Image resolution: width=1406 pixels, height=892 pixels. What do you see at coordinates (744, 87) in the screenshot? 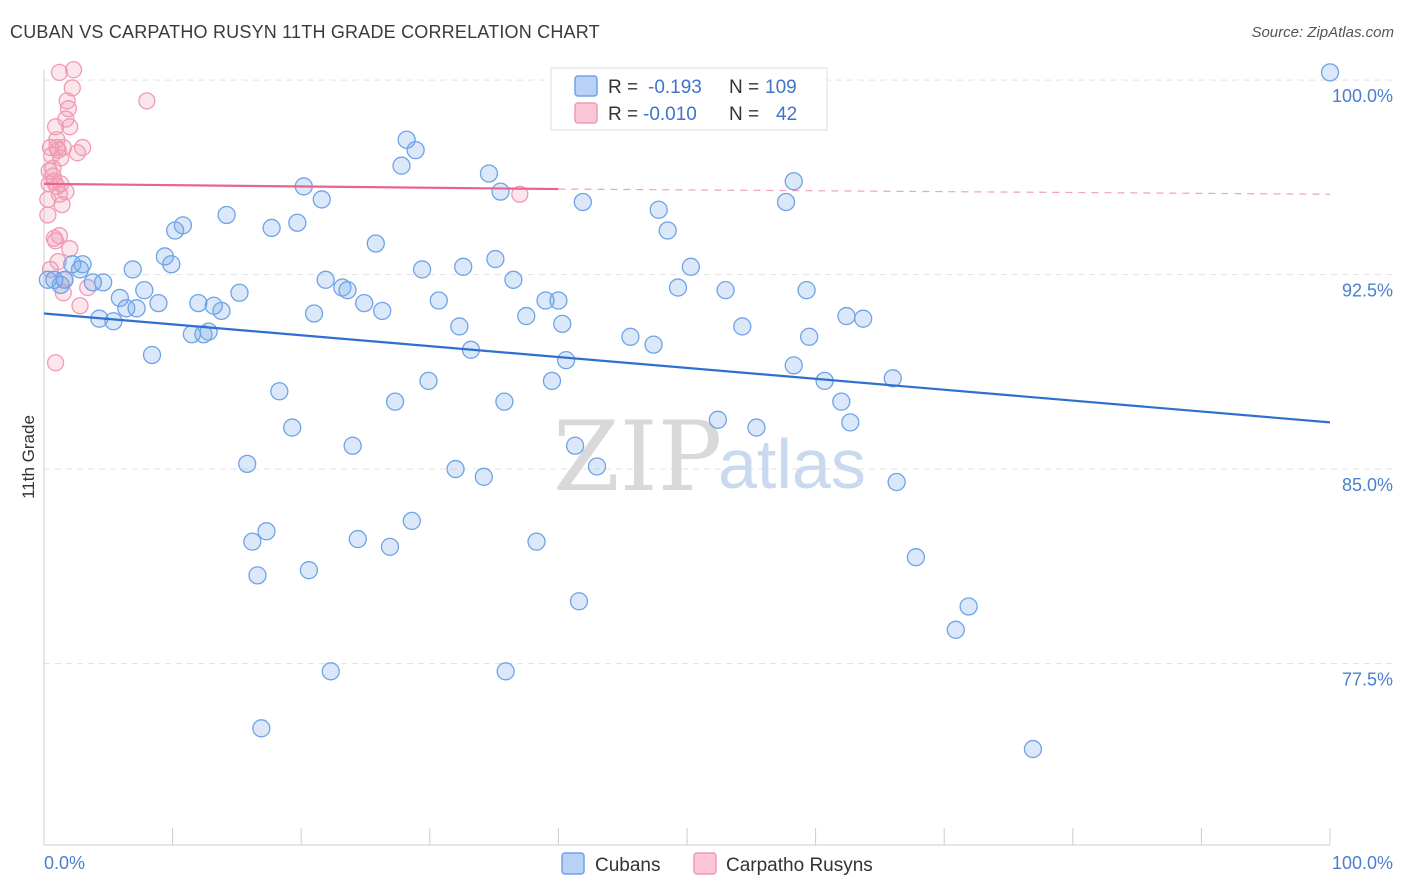
I see `legend-blue-n-label: N =` at bounding box center [744, 87].